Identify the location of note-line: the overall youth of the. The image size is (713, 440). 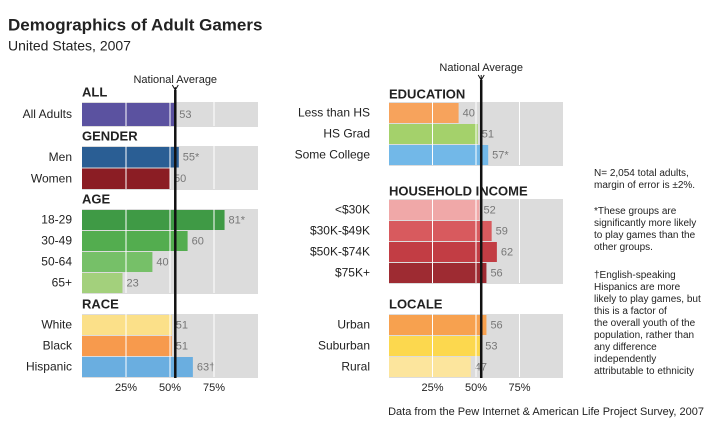
(645, 323).